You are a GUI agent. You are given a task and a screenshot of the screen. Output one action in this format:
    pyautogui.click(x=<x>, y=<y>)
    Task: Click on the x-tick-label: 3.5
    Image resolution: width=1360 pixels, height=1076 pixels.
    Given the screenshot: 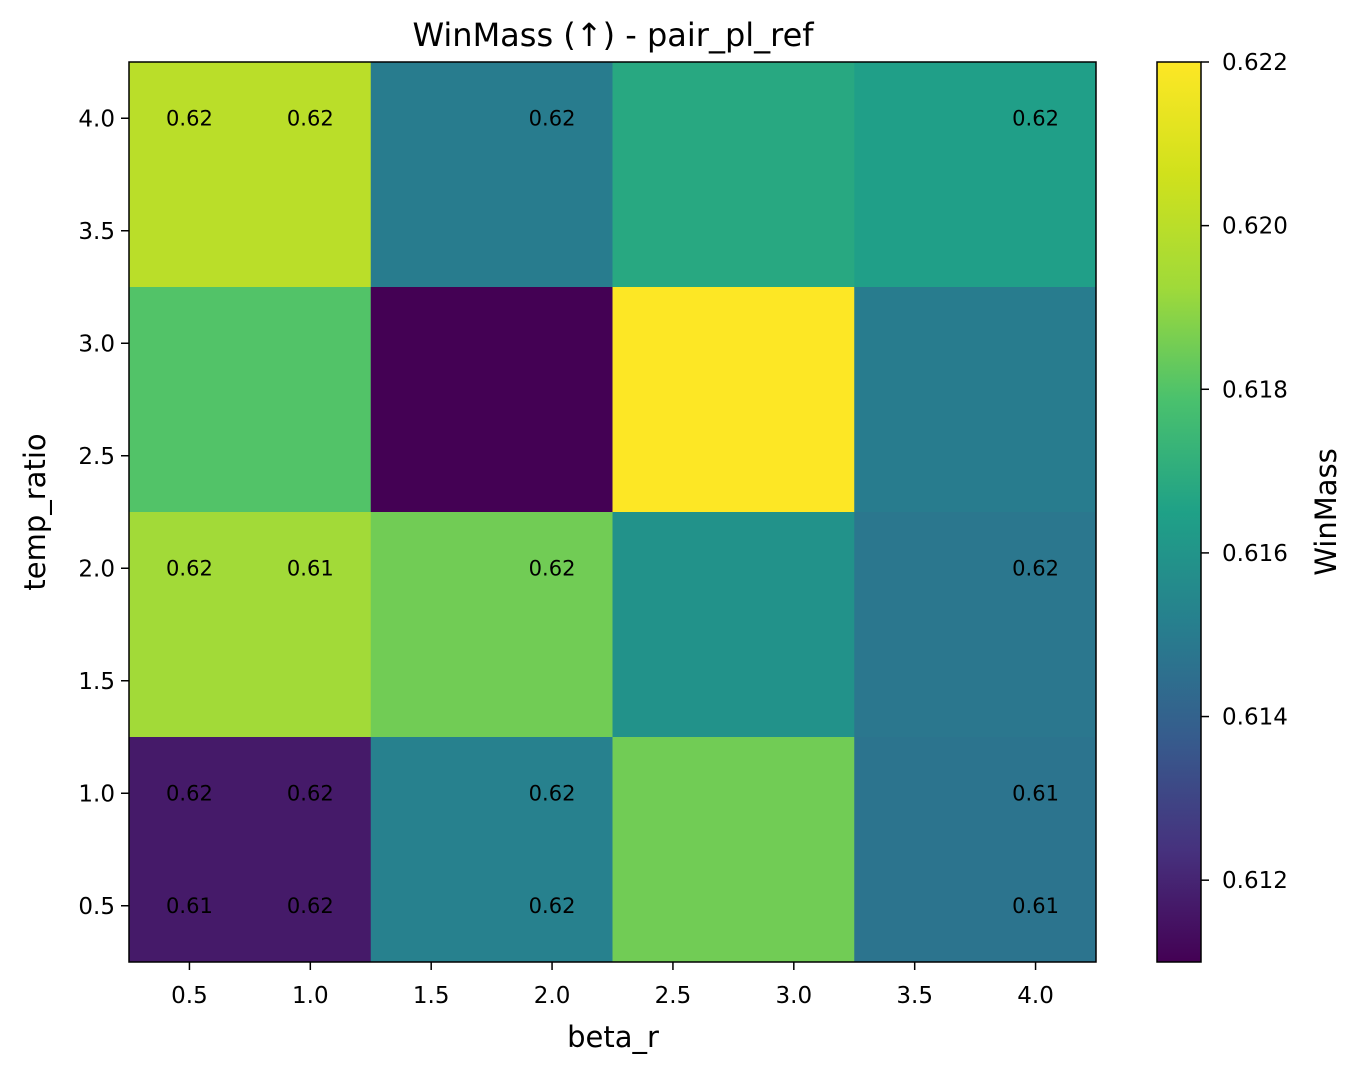 What is the action you would take?
    pyautogui.click(x=914, y=996)
    